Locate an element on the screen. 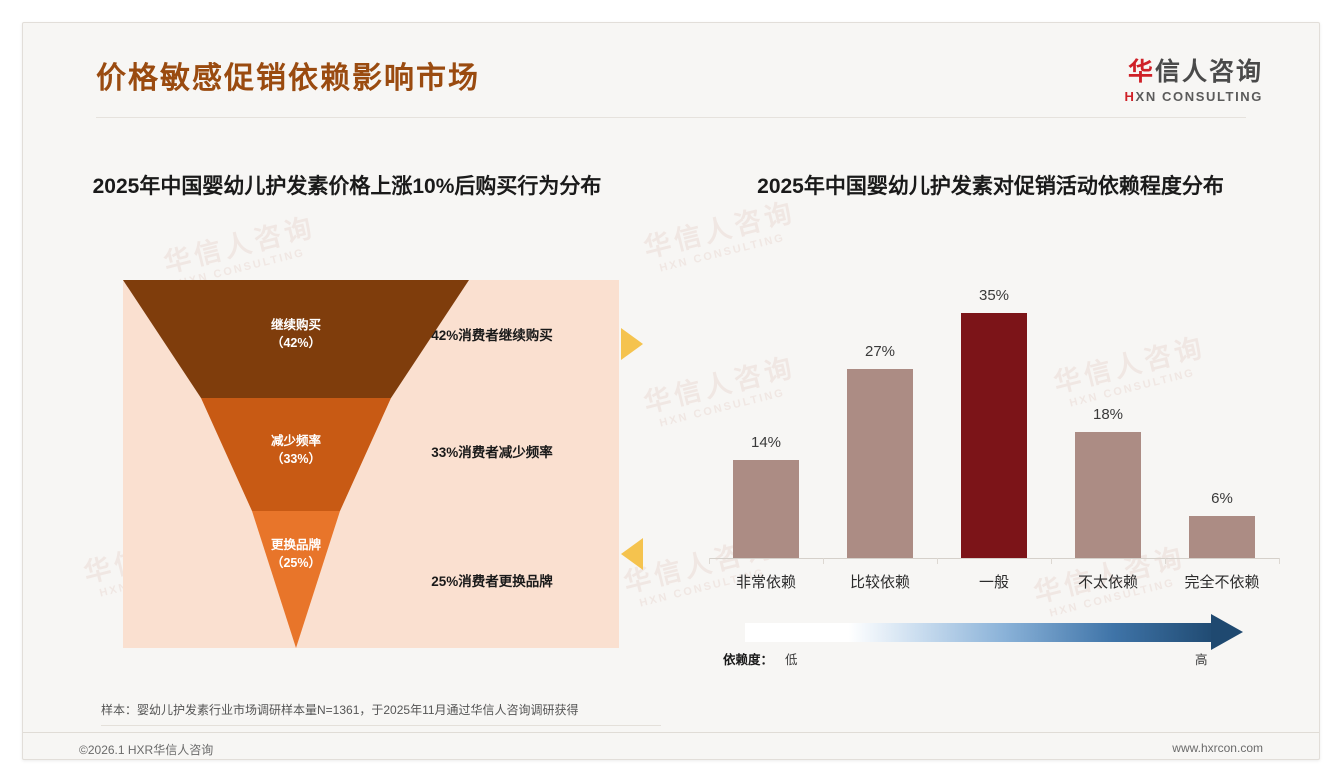 The height and width of the screenshot is (780, 1340). bar-category-label: 非常依赖 is located at coordinates (765, 582).